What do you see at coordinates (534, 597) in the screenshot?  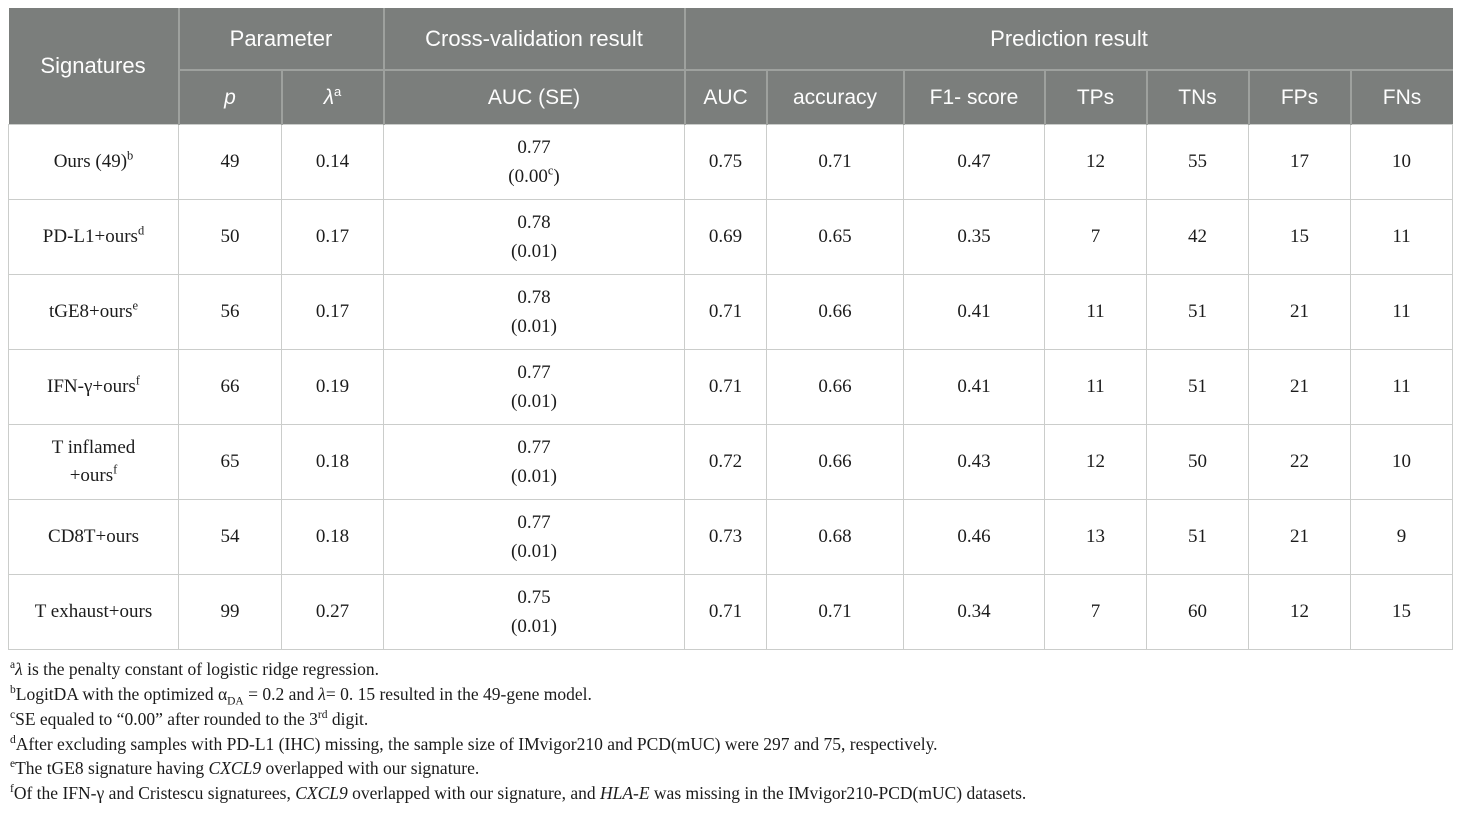 I see `cv-auc-value: 0.75` at bounding box center [534, 597].